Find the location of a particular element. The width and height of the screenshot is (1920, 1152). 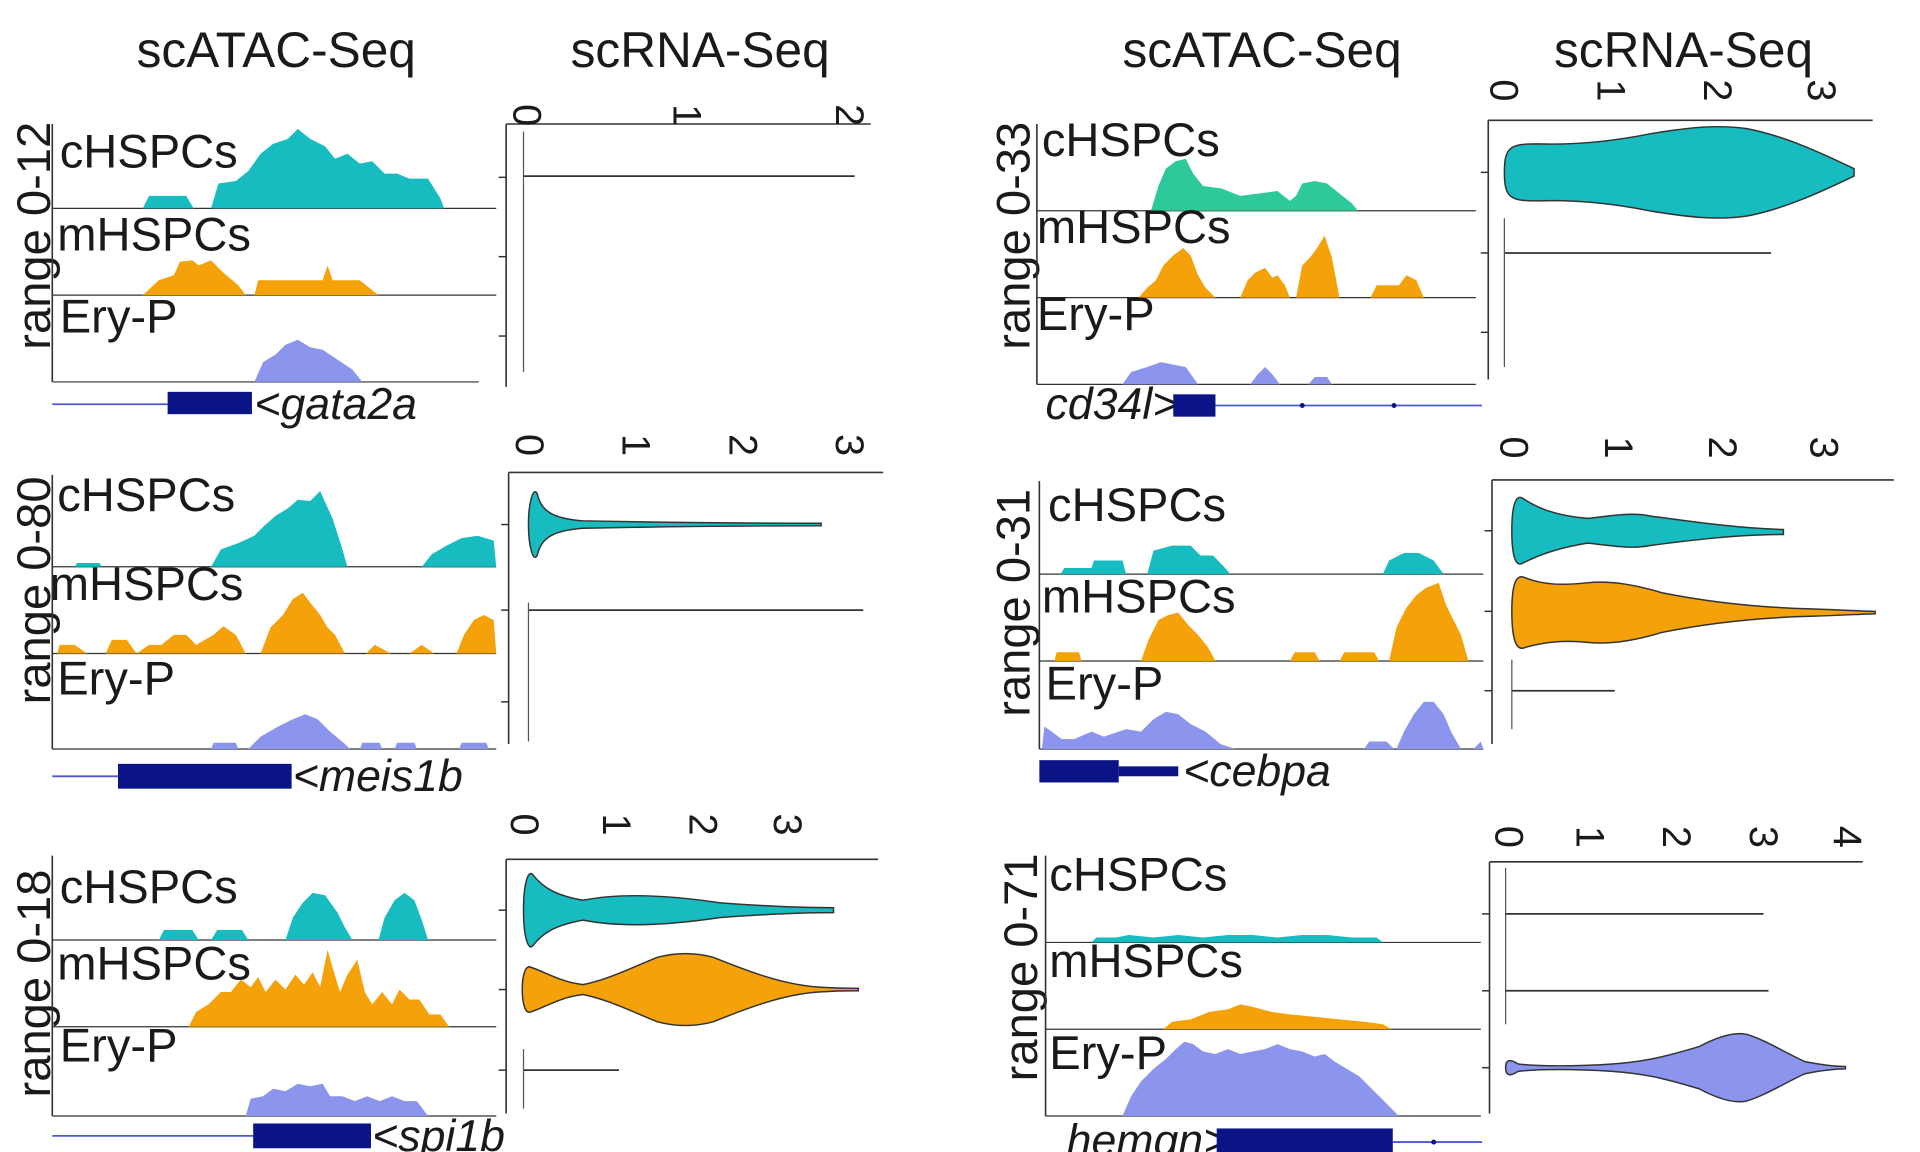

range-label: range 0-18 is located at coordinates (33, 984).